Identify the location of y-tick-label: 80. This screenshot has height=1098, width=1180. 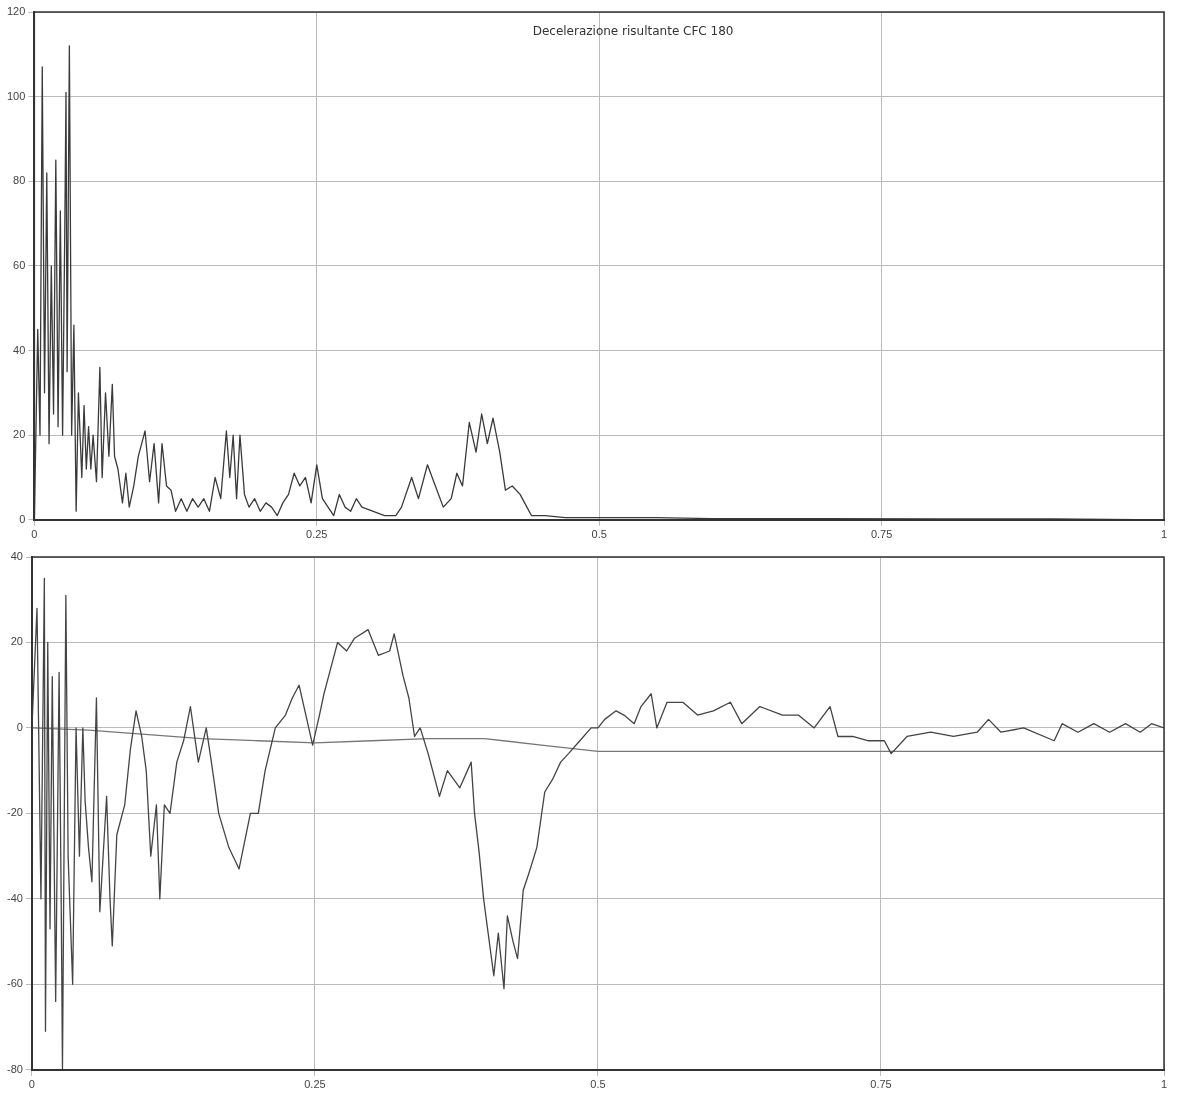
(19, 180).